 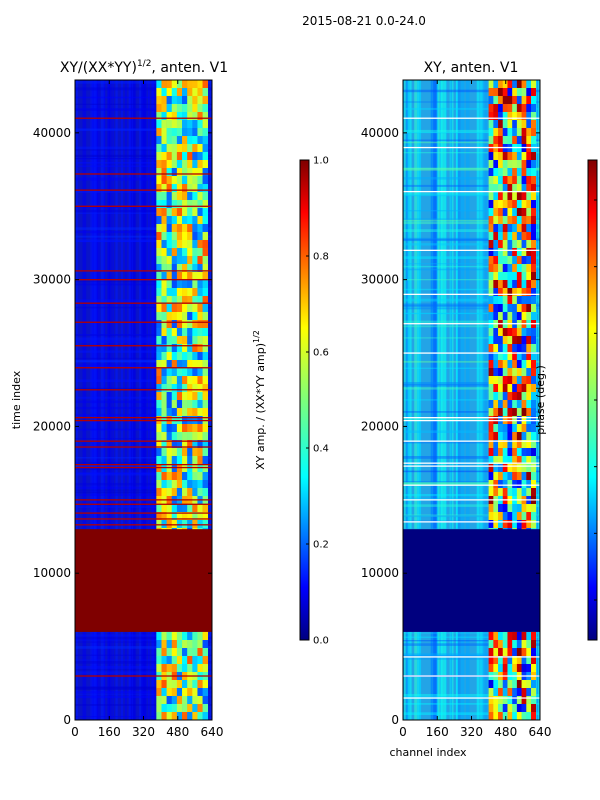 I want to click on texture-column, so click(x=432, y=400).